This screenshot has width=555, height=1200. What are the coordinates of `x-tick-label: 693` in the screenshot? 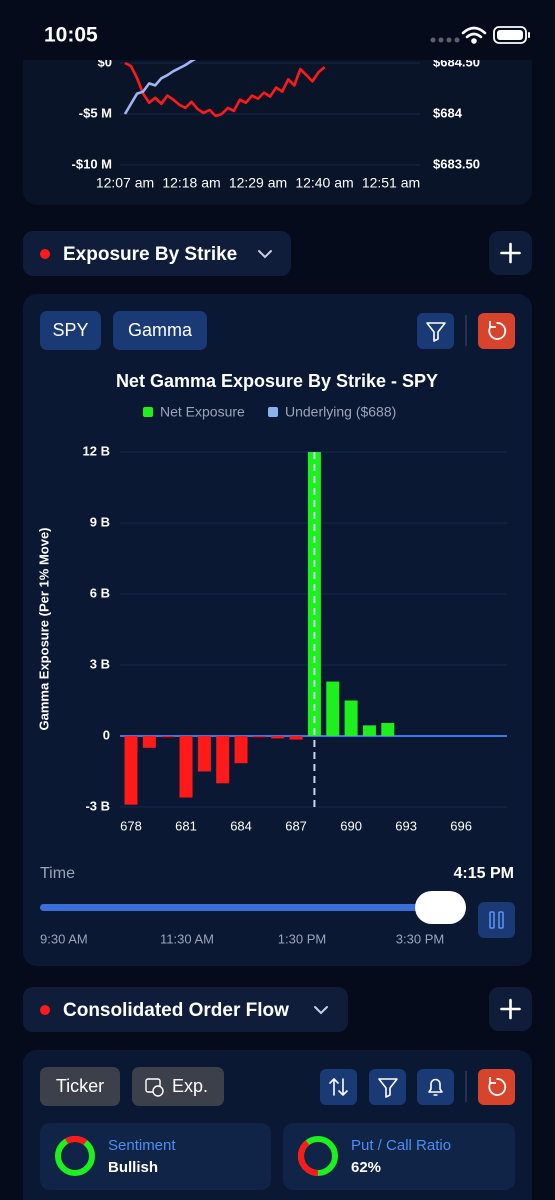 It's located at (406, 825).